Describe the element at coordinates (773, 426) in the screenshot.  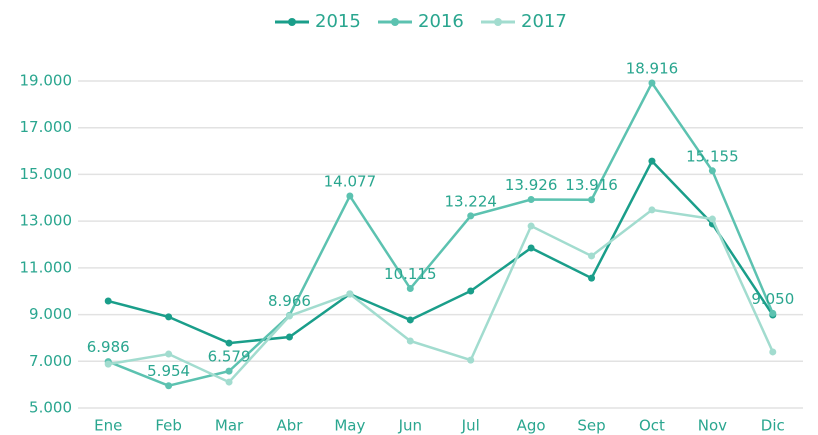
I see `x-tick-label: Dic` at that location.